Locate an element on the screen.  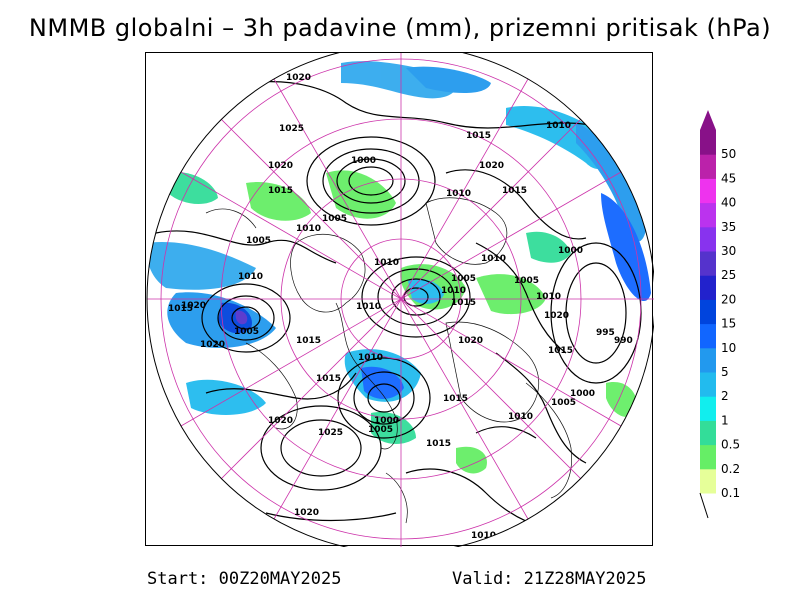
legend-level-label: 10 is located at coordinates (728, 348).